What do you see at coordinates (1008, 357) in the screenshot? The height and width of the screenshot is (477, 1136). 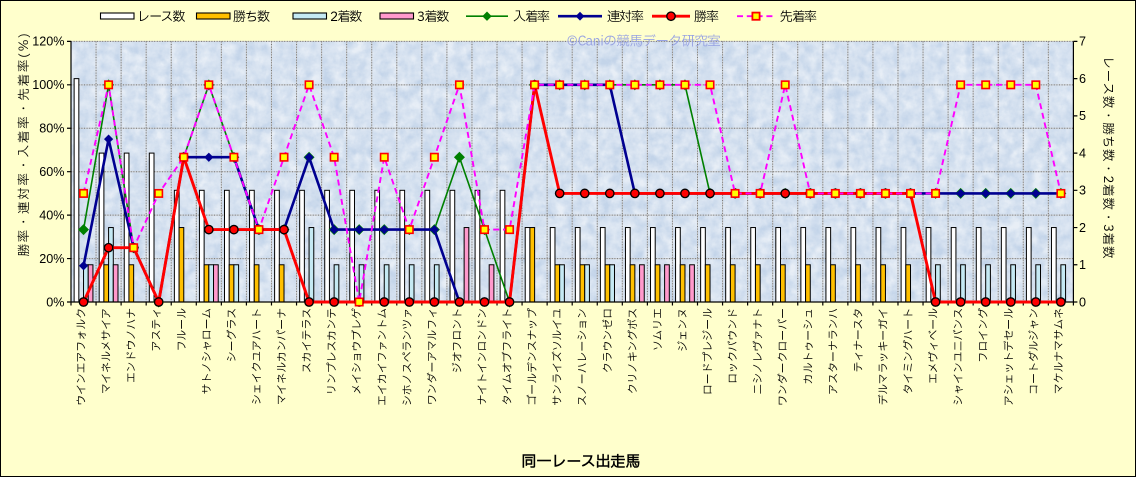 I see `svg-text: アシェットデセール` at bounding box center [1008, 357].